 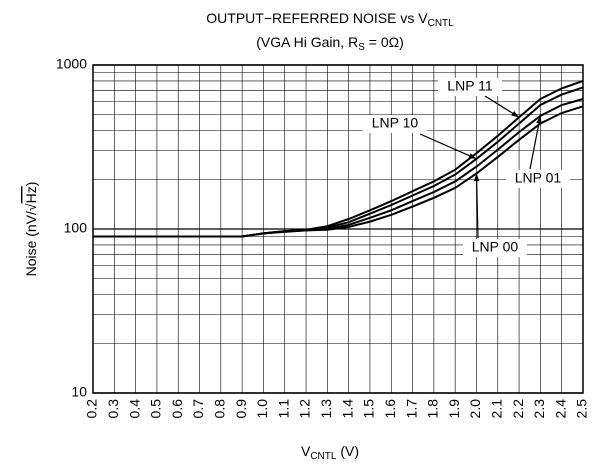 What do you see at coordinates (198, 409) in the screenshot?
I see `x-tick-label: 0.7` at bounding box center [198, 409].